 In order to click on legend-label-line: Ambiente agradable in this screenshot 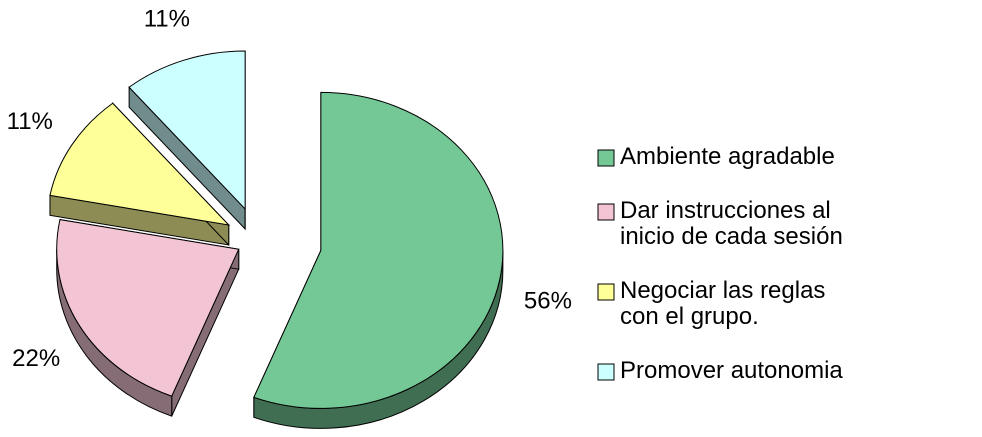, I will do `click(727, 156)`.